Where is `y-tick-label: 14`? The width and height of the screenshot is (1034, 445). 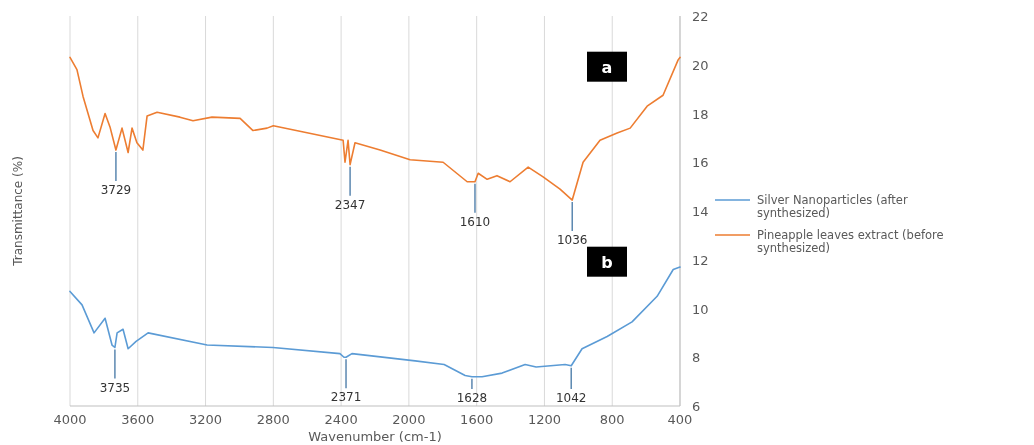
y-tick-label: 14 is located at coordinates (700, 211).